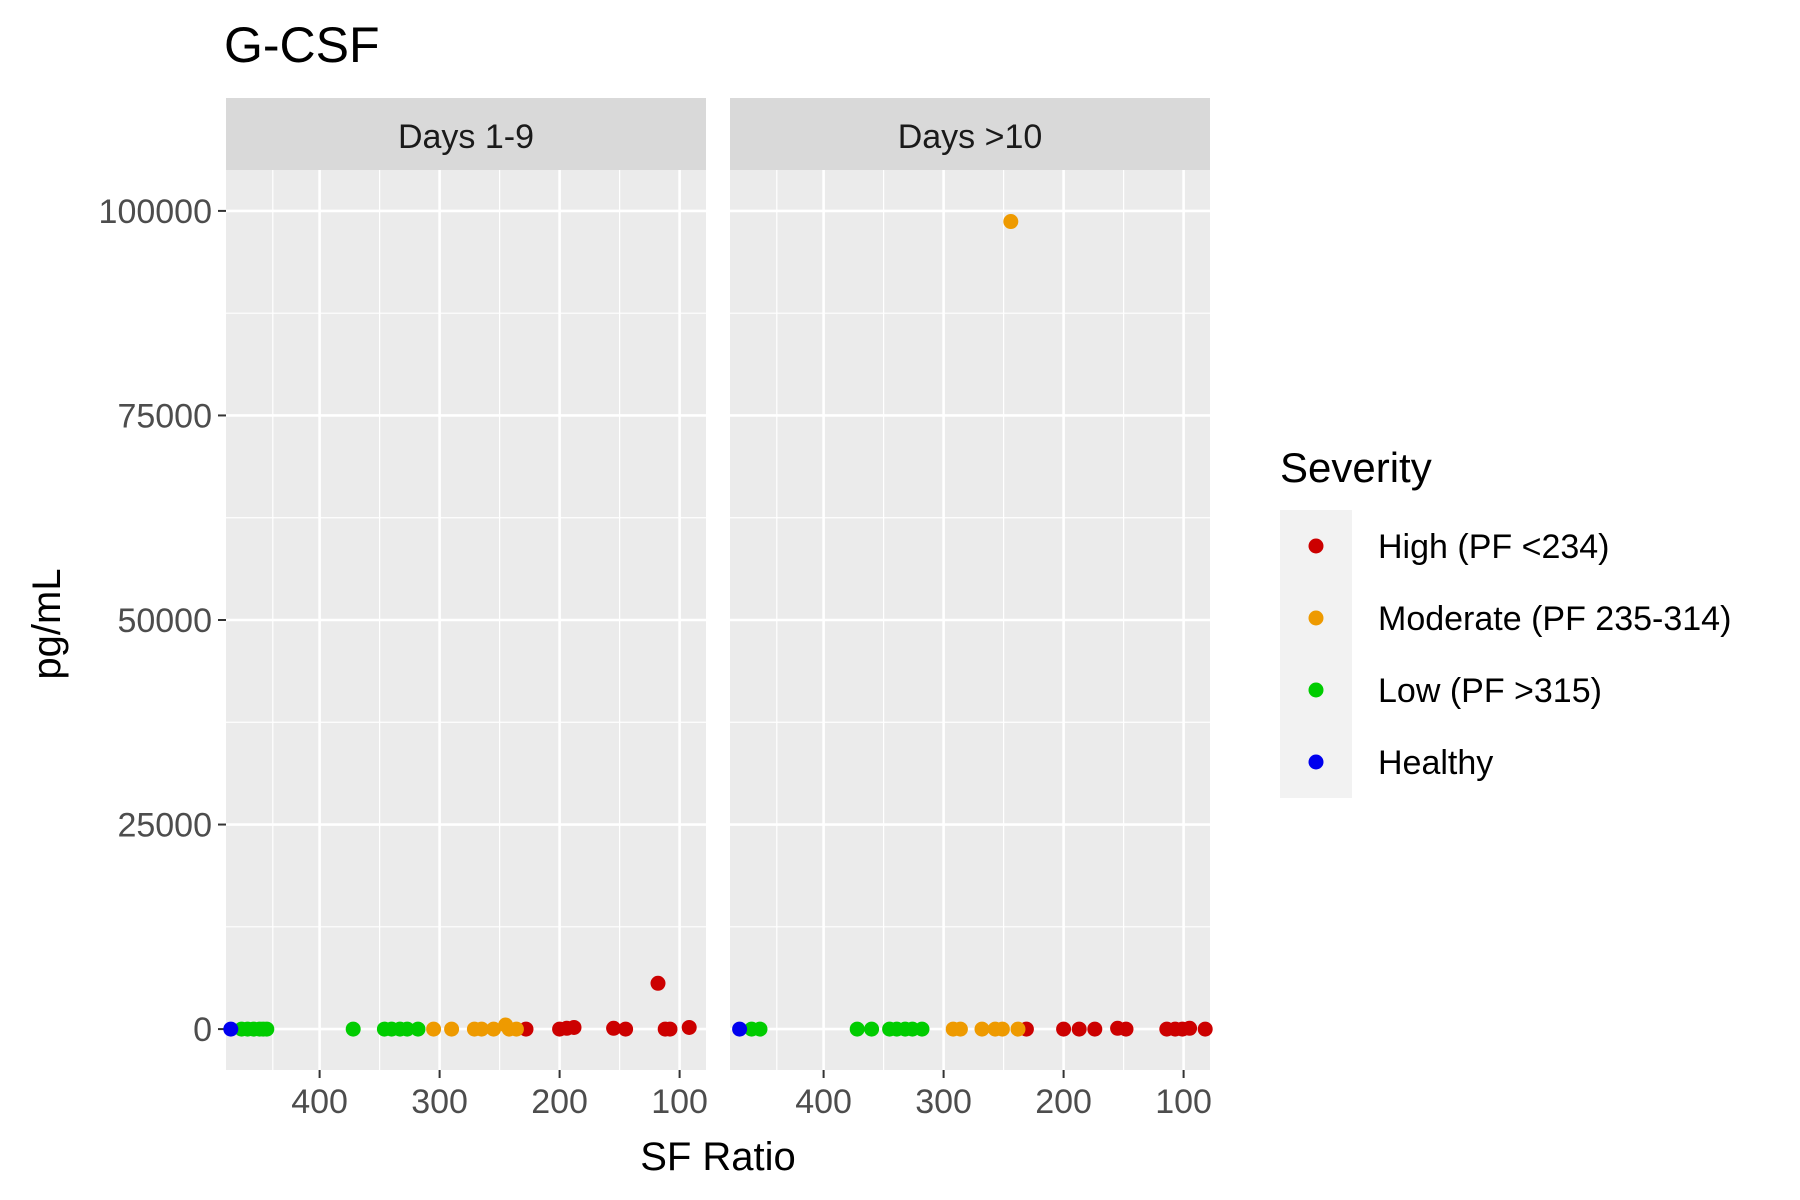  What do you see at coordinates (466, 137) in the screenshot?
I see `facet-strip-label: Days 1-9` at bounding box center [466, 137].